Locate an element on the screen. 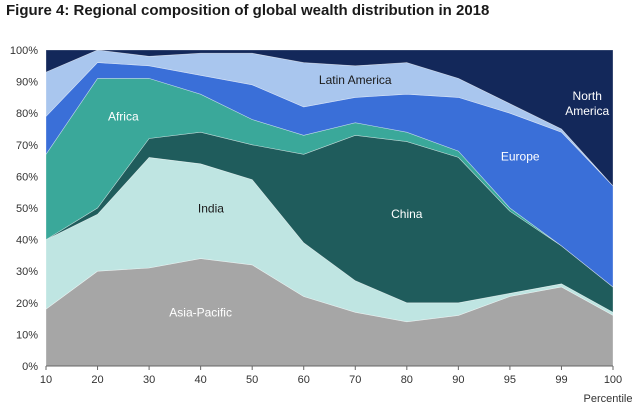 The height and width of the screenshot is (418, 641). x-tick-label: 10 is located at coordinates (46, 380).